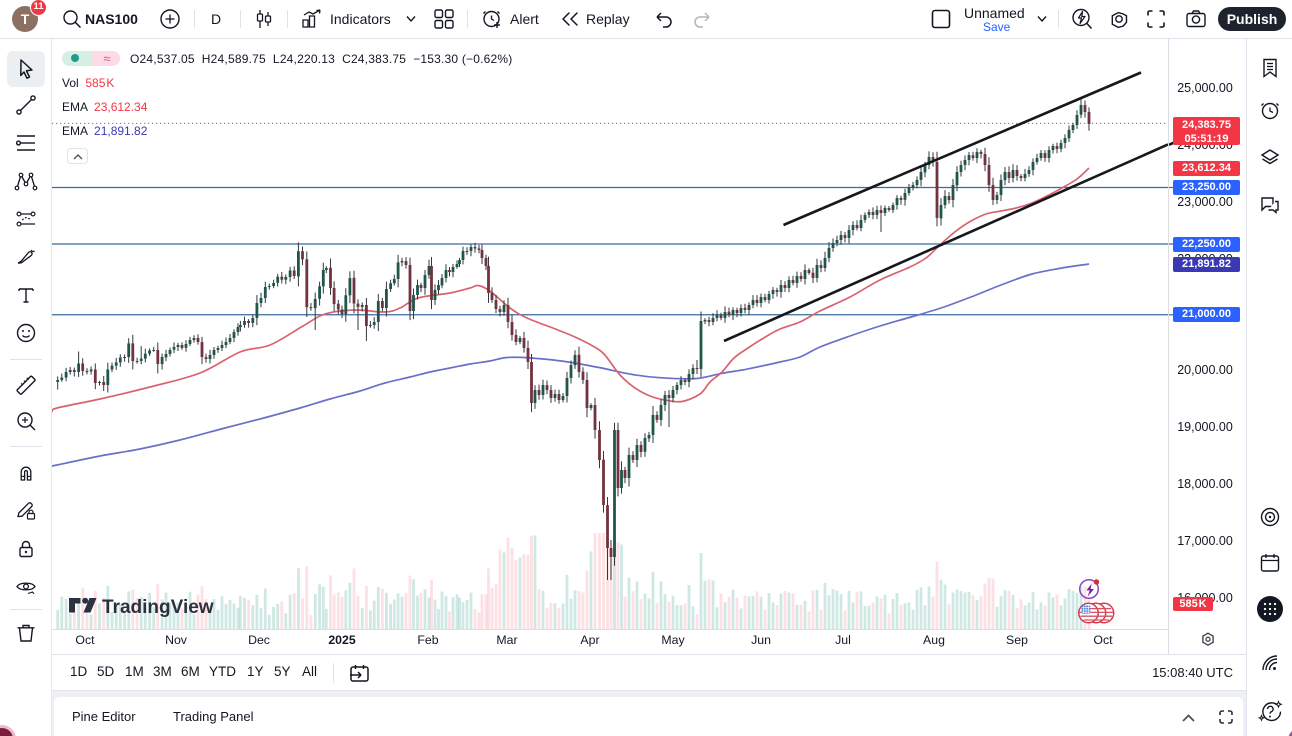 This screenshot has width=1292, height=736. I want to click on svg-text: TradingView, so click(158, 607).